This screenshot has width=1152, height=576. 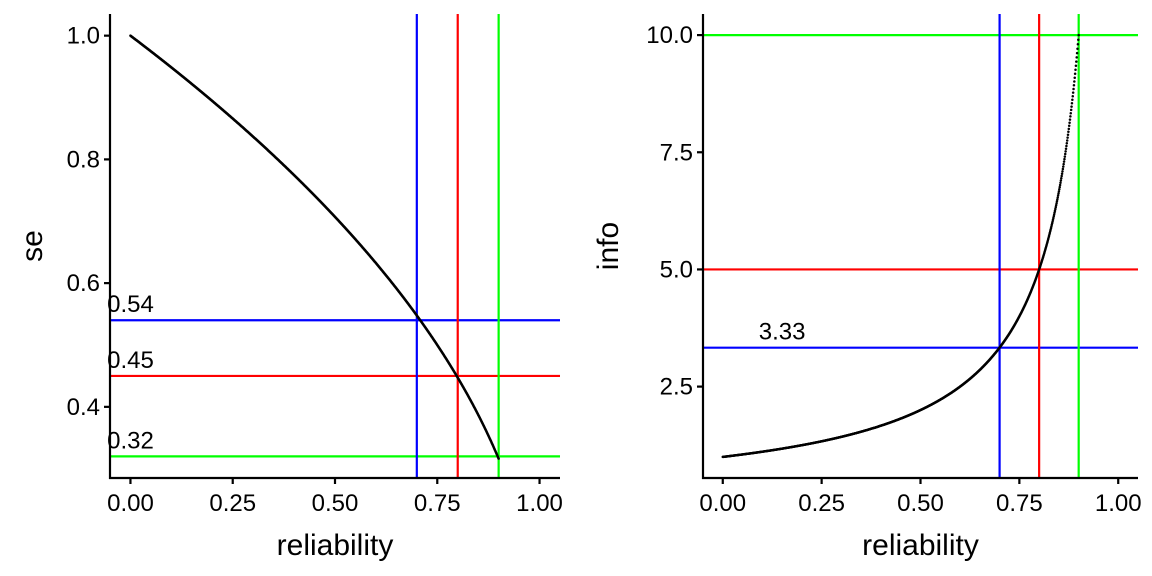 I want to click on info-annotation-label: 3.33, so click(x=782, y=332).